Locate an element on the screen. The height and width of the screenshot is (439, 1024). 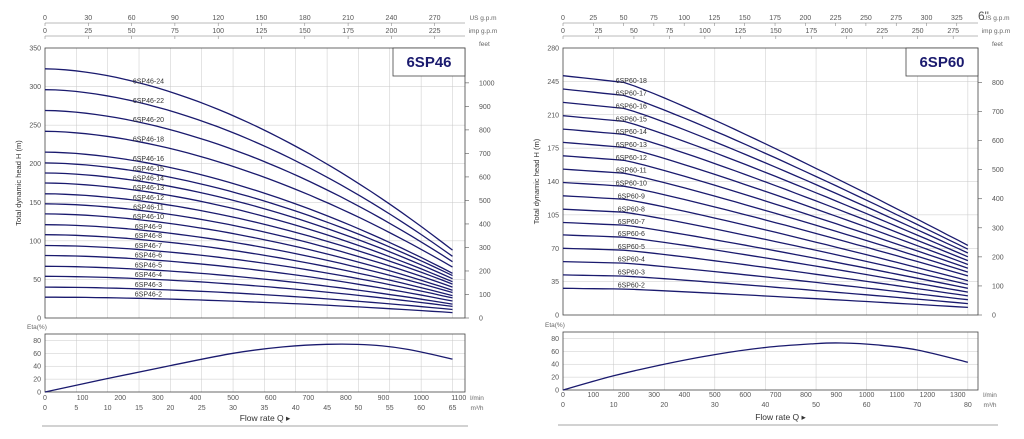
curve-label: 6SP46-7 is located at coordinates (148, 246).